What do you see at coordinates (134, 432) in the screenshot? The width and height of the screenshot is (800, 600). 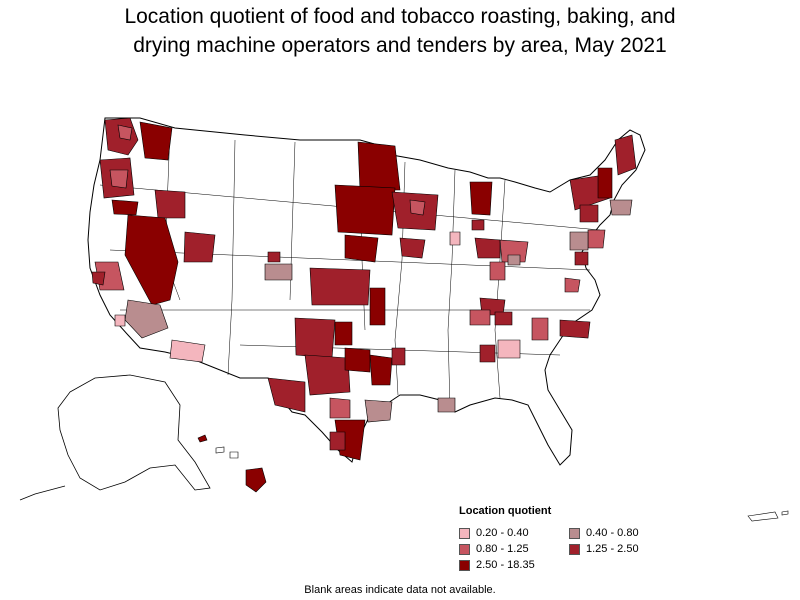 I see `alaska-outline` at bounding box center [134, 432].